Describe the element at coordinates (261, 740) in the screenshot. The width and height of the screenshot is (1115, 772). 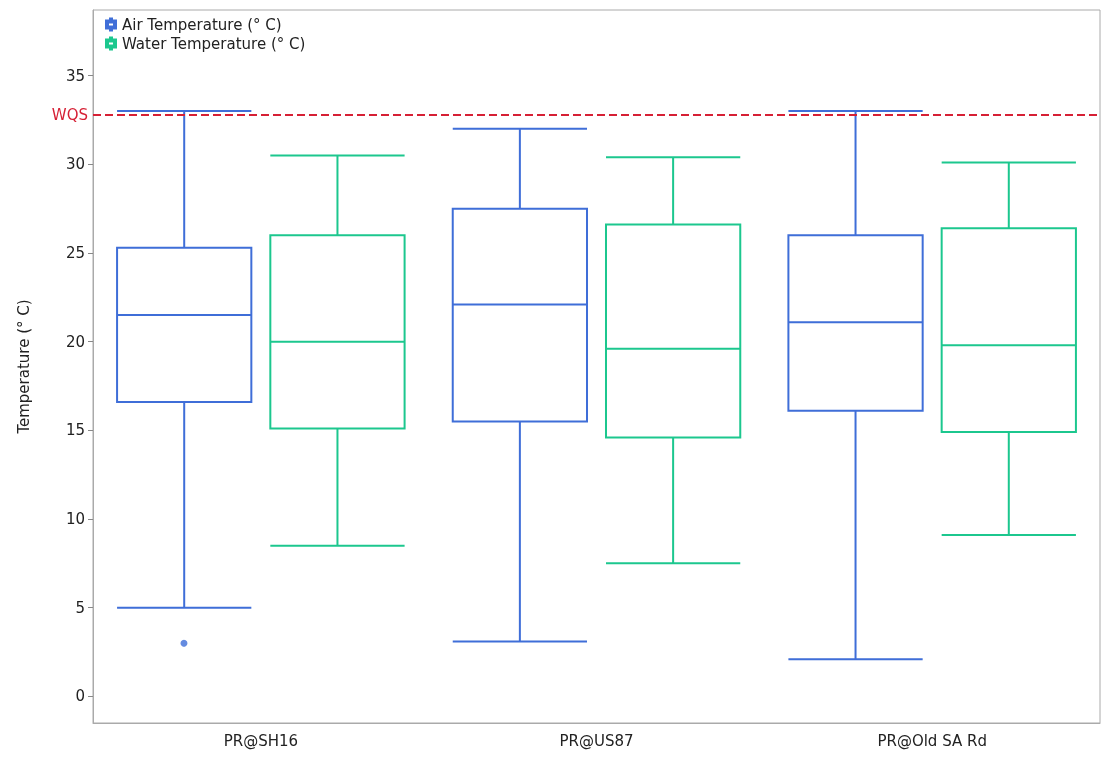
I see `x-tick-label: PR@SH16` at that location.